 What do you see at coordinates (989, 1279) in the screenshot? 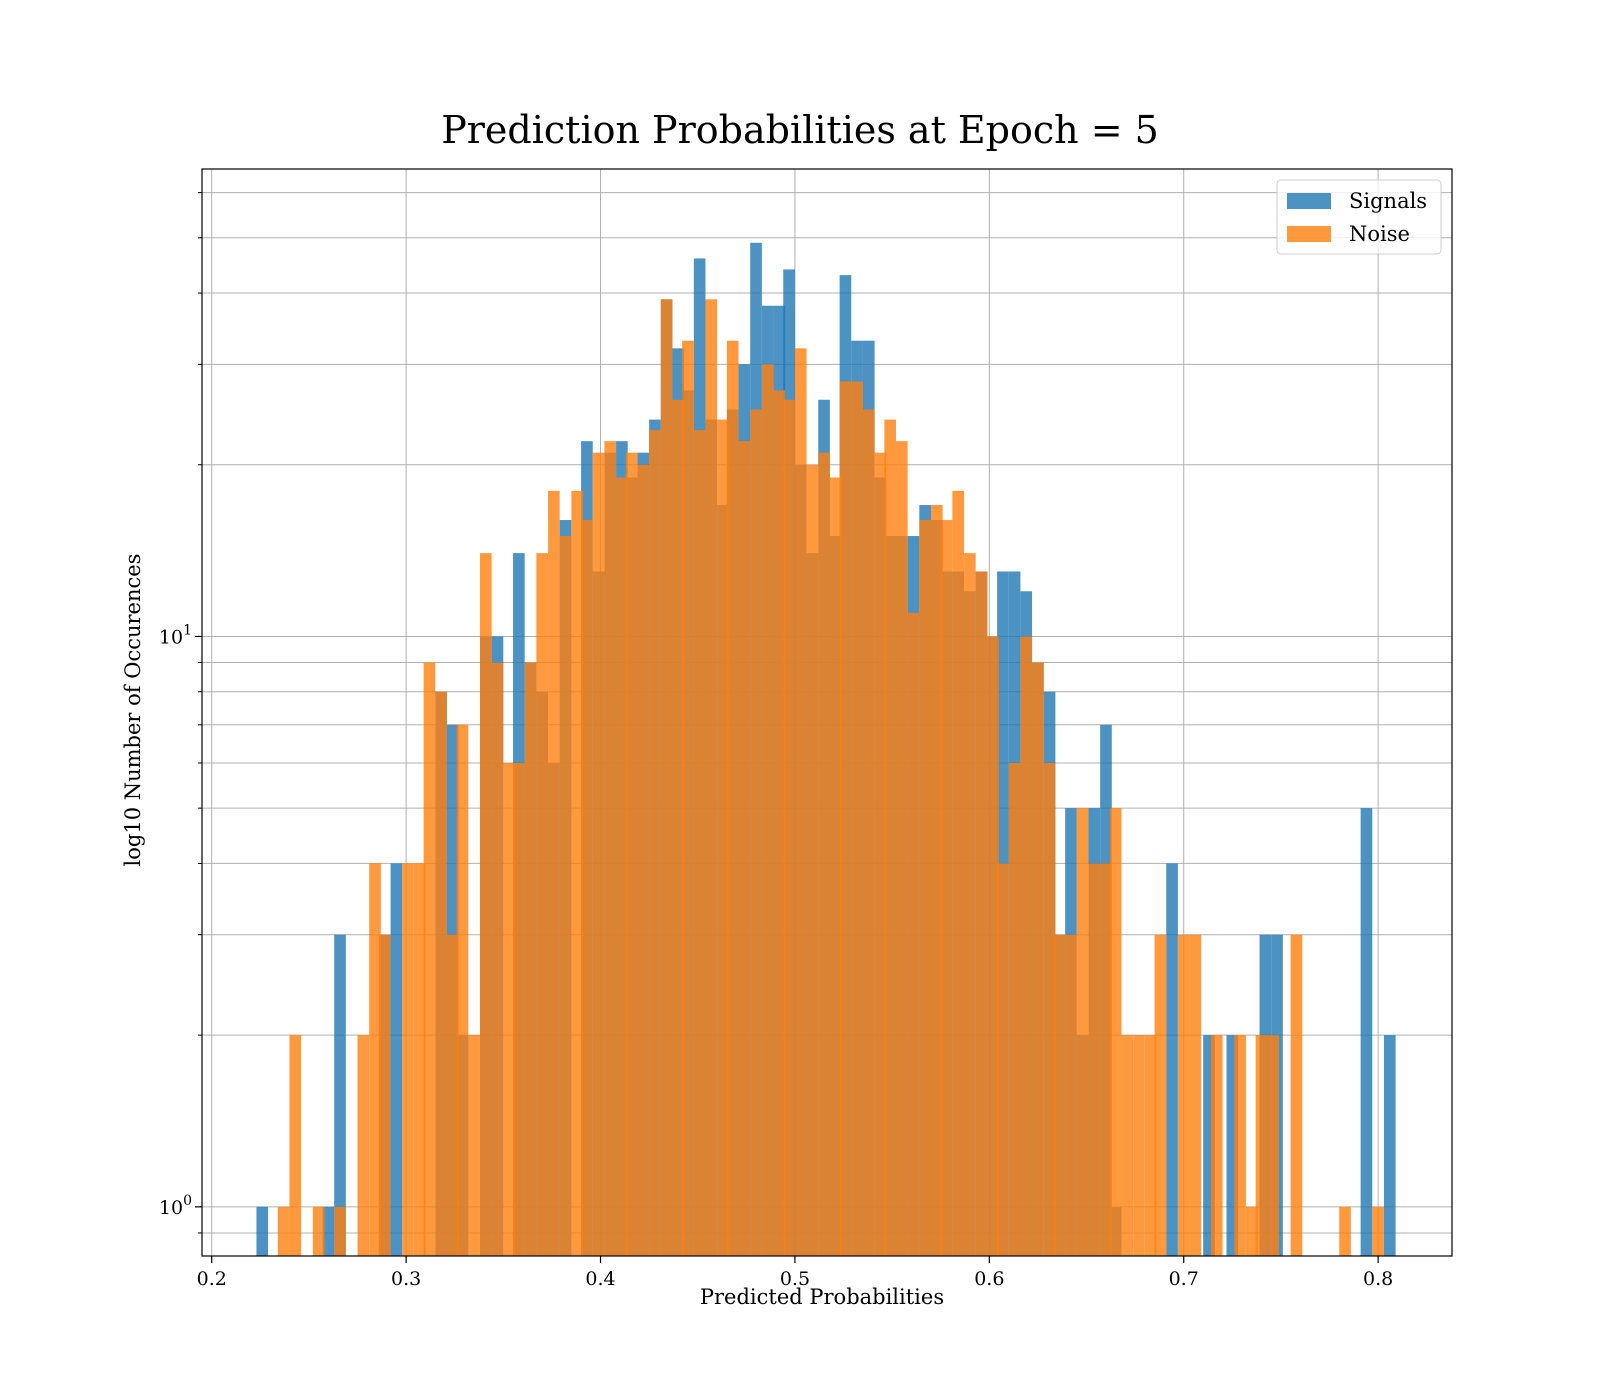
I see `x-tick-label: 0.6` at bounding box center [989, 1279].